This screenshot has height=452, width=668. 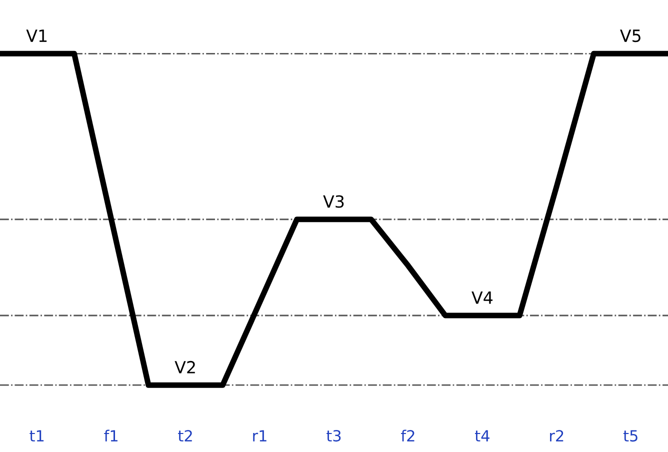 What do you see at coordinates (630, 436) in the screenshot?
I see `x-tick-label: t5` at bounding box center [630, 436].